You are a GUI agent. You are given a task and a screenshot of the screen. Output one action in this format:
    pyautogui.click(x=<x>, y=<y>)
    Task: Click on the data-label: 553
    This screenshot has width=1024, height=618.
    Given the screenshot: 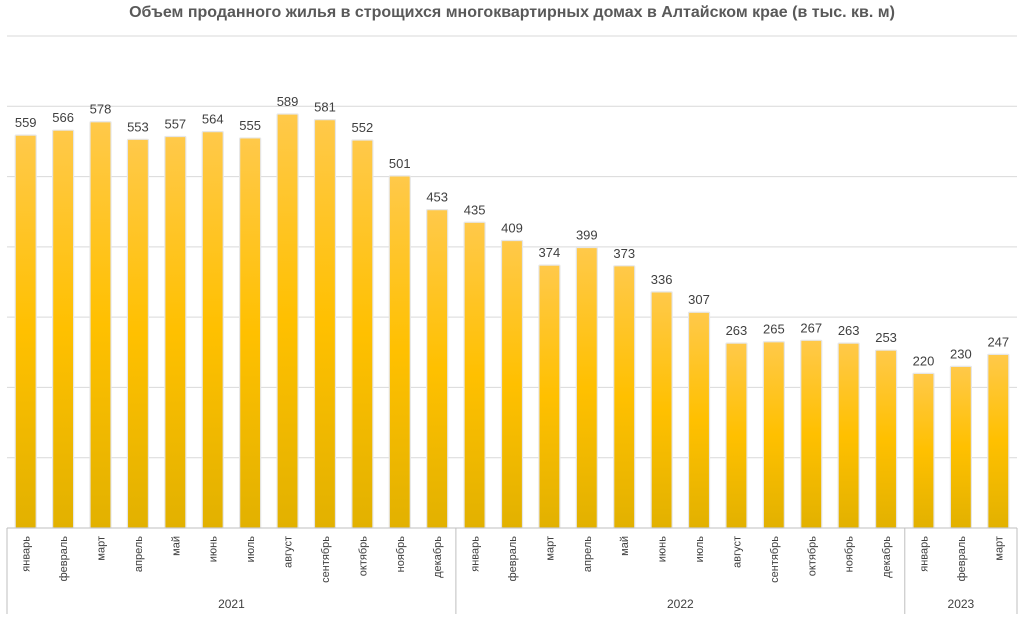 What is the action you would take?
    pyautogui.click(x=138, y=126)
    